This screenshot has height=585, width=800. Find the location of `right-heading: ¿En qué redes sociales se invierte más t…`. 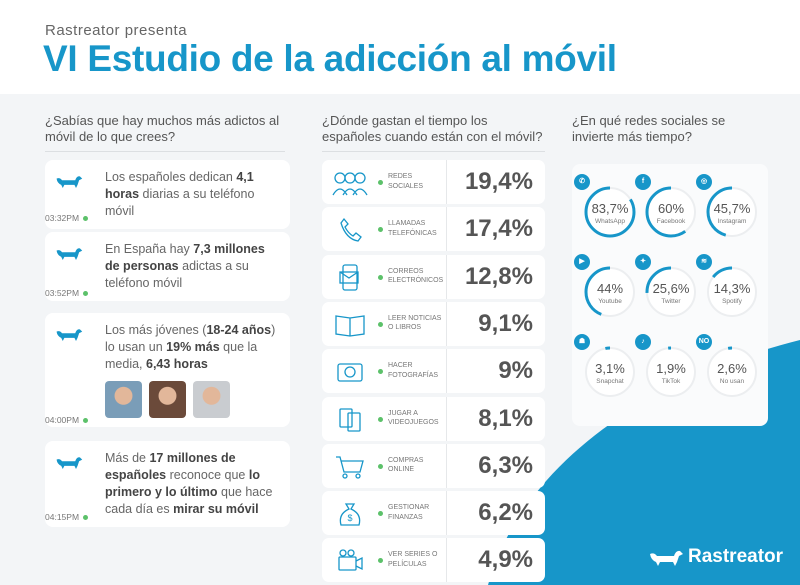

right-heading: ¿En qué redes sociales se invierte más t… is located at coordinates (649, 128).